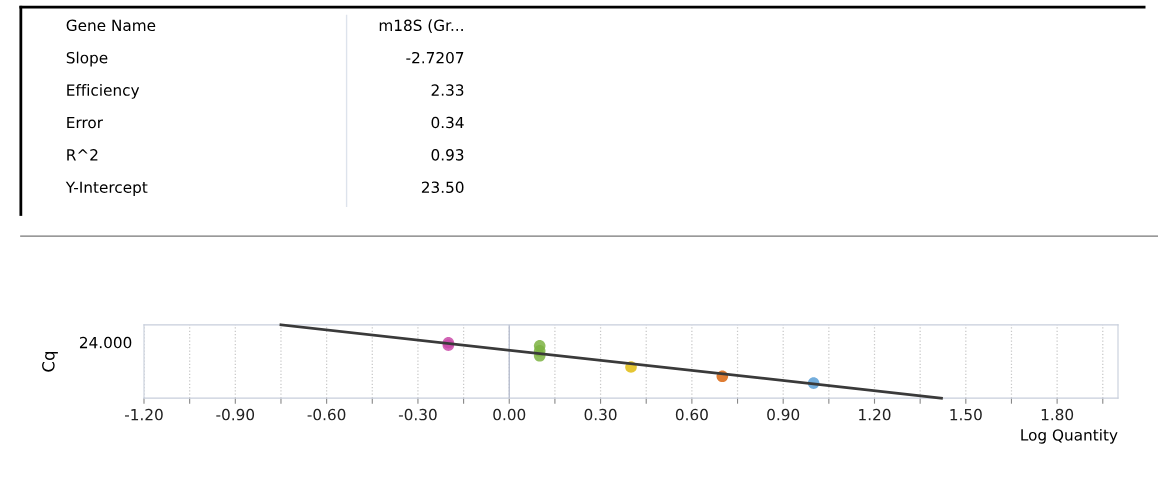 The image size is (1158, 482). I want to click on x-tick-label: 0.30, so click(600, 414).